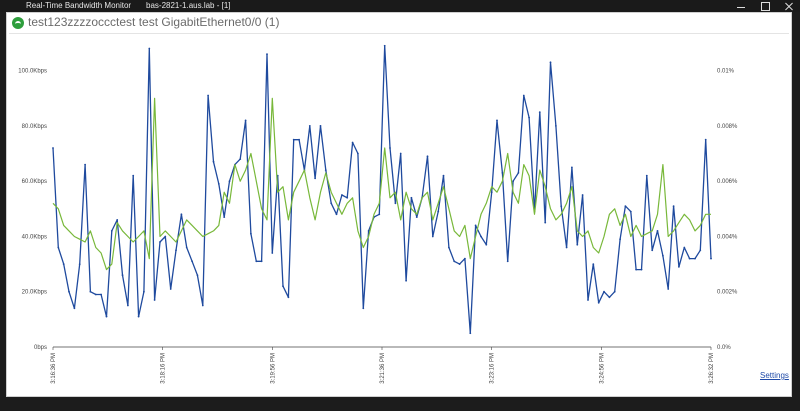 This screenshot has height=411, width=800. What do you see at coordinates (383, 368) in the screenshot?
I see `x-tick-label: 3:21:36 PM` at bounding box center [383, 368].